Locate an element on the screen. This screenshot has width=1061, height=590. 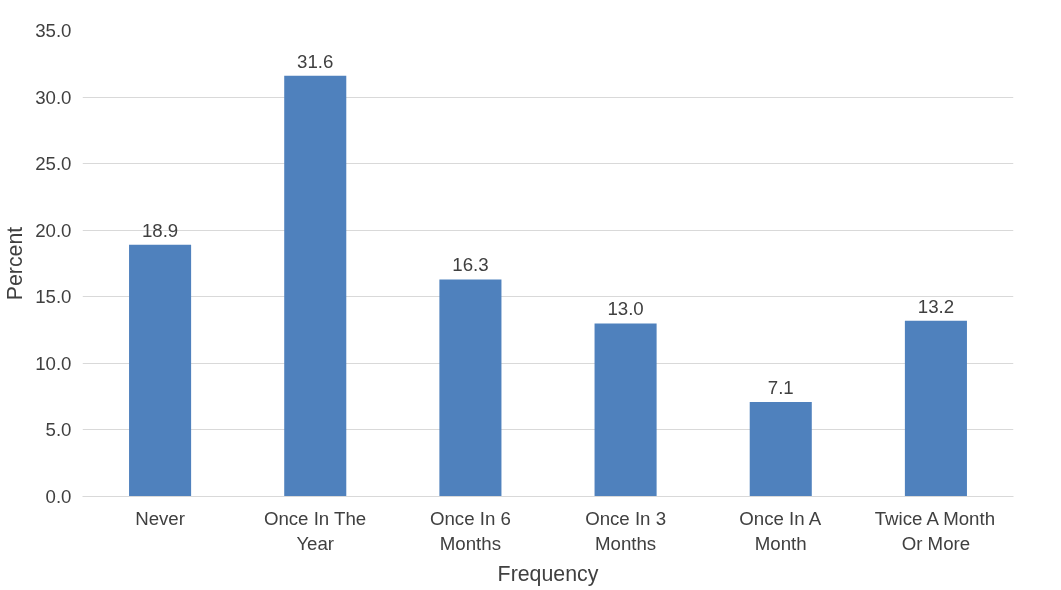
y-tick-label: 10.0 is located at coordinates (53, 363).